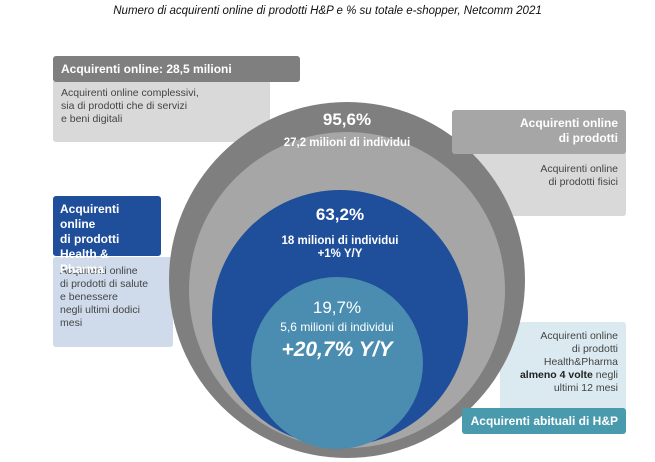  Describe the element at coordinates (84, 261) in the screenshot. I see `hp-header-line-3: Health & Pharma` at that location.